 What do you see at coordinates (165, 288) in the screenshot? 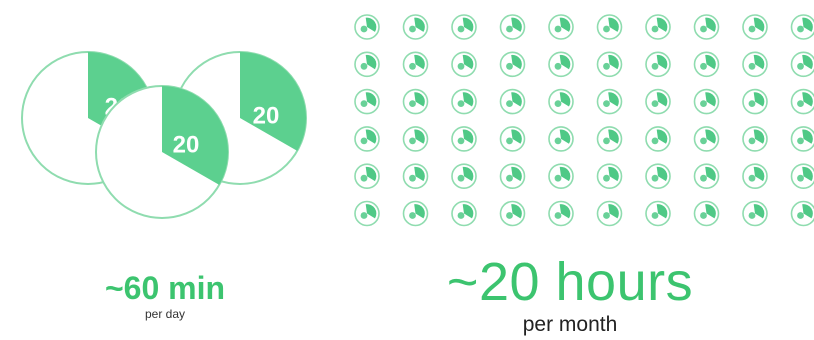
I see `daily-total-value: ~60 min` at bounding box center [165, 288].